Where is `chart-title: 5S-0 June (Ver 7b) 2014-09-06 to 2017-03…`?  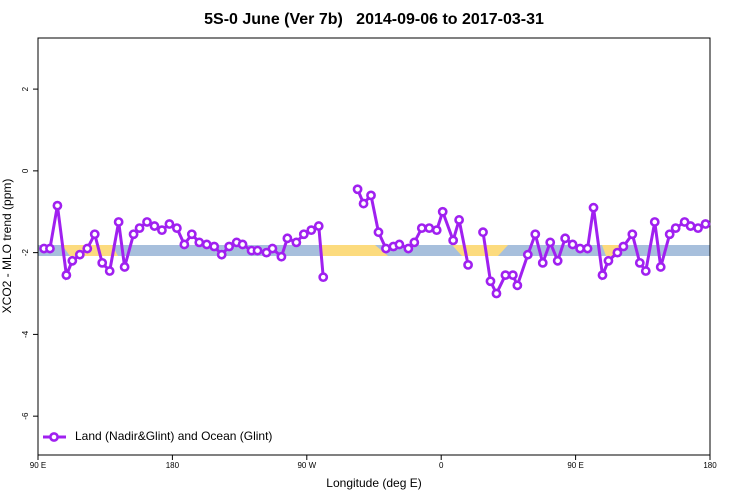
chart-title: 5S-0 June (Ver 7b) 2014-09-06 to 2017-03… is located at coordinates (374, 19).